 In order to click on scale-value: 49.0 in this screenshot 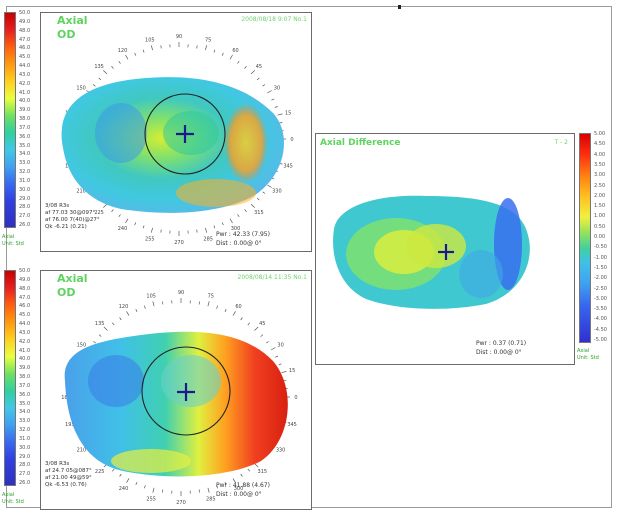, I will do `click(25, 21)`.